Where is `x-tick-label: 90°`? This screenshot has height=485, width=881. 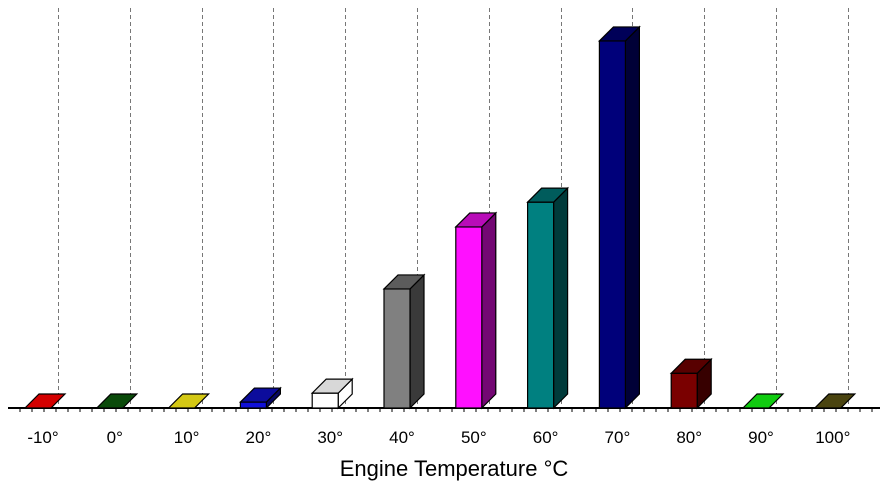 x-tick-label: 90° is located at coordinates (761, 437).